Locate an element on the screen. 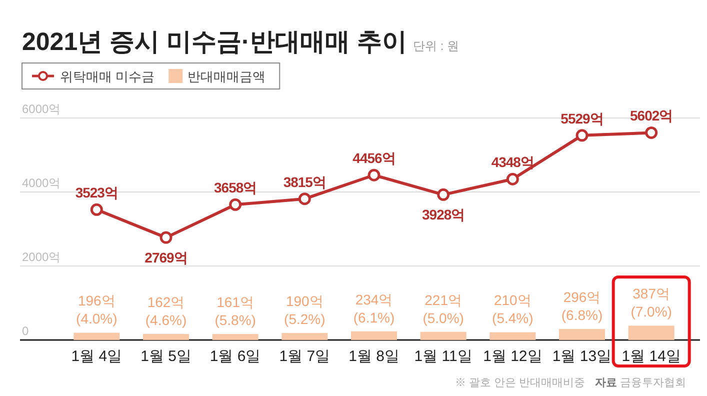 Image resolution: width=707 pixels, height=396 pixels. data-label: 221억 (5.0%) is located at coordinates (443, 309).